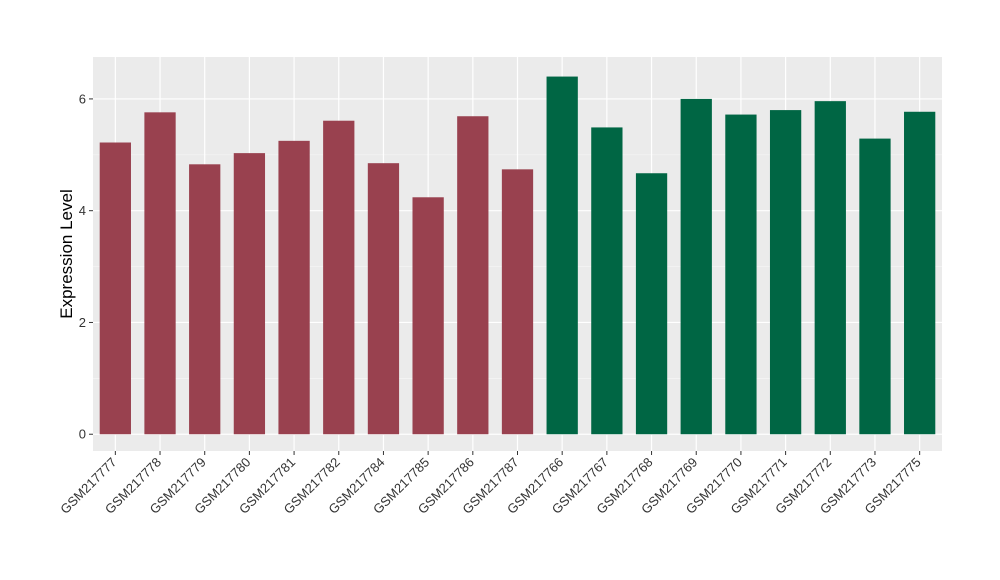  What do you see at coordinates (830, 268) in the screenshot?
I see `bar-GSM217772` at bounding box center [830, 268].